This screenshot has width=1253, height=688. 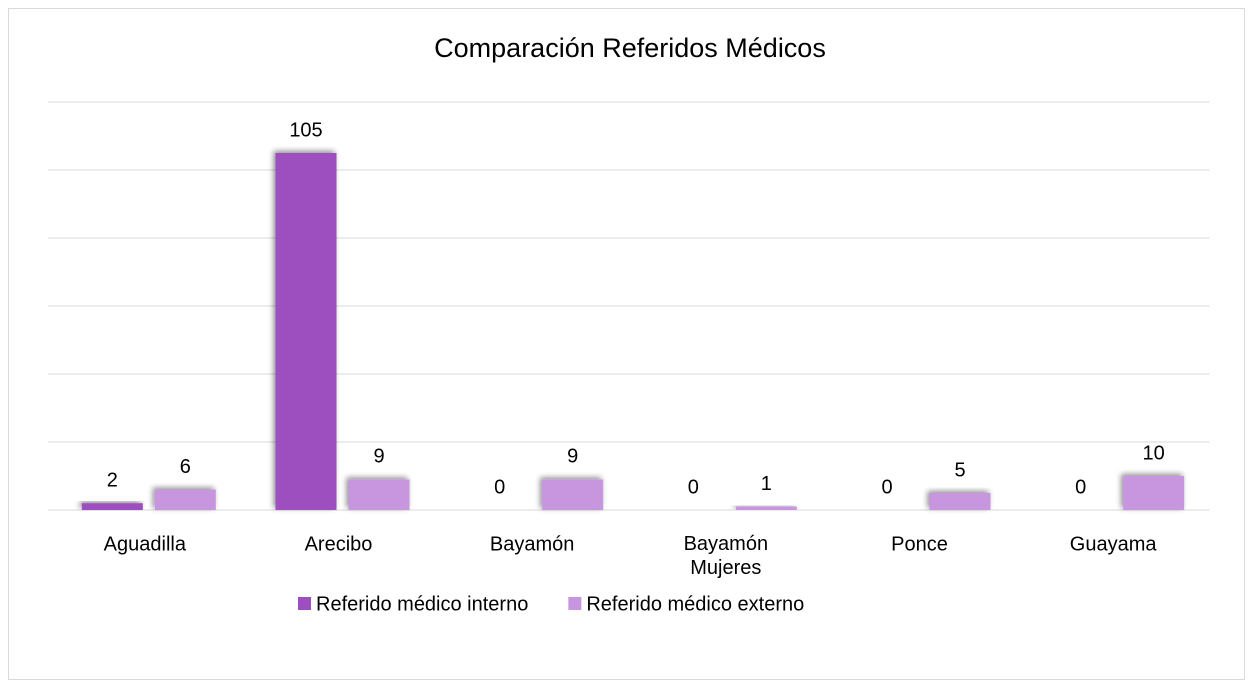 What do you see at coordinates (1114, 544) in the screenshot?
I see `x-tick-label: Guayama` at bounding box center [1114, 544].